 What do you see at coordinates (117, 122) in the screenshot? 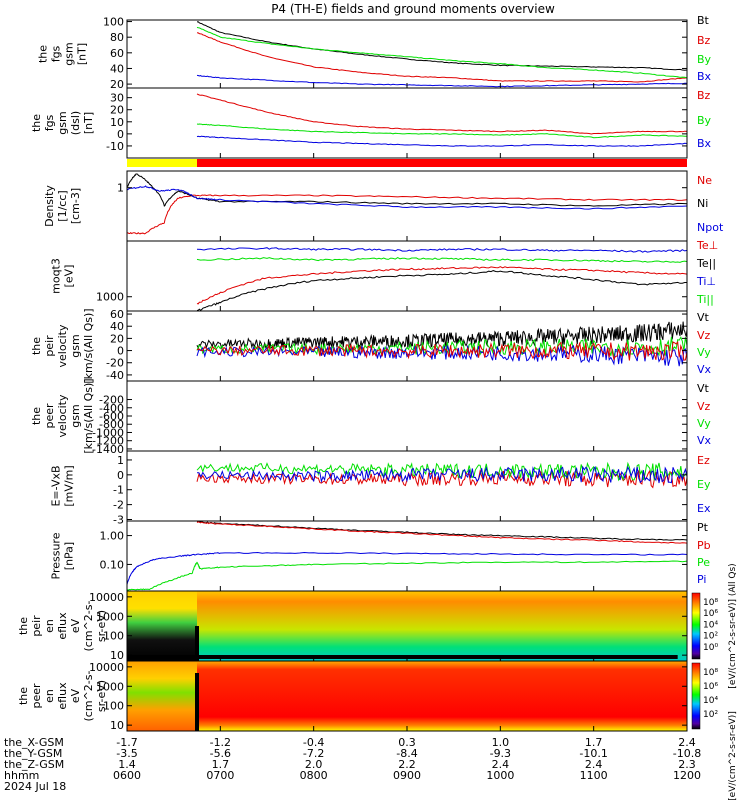
I see `fgs_dsl-ytick-label-2: 10` at bounding box center [117, 122].